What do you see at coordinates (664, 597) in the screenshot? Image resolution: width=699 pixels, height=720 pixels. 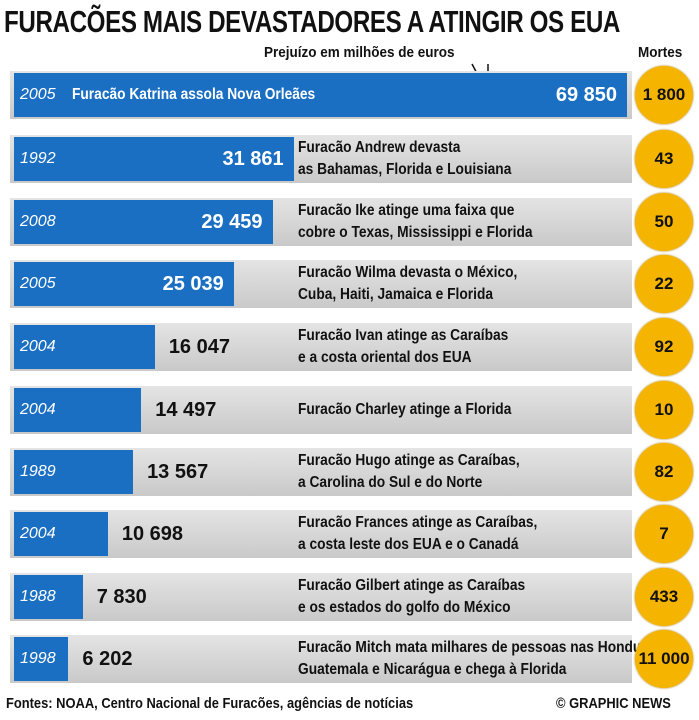 I see `deaths-circle: 433` at bounding box center [664, 597].